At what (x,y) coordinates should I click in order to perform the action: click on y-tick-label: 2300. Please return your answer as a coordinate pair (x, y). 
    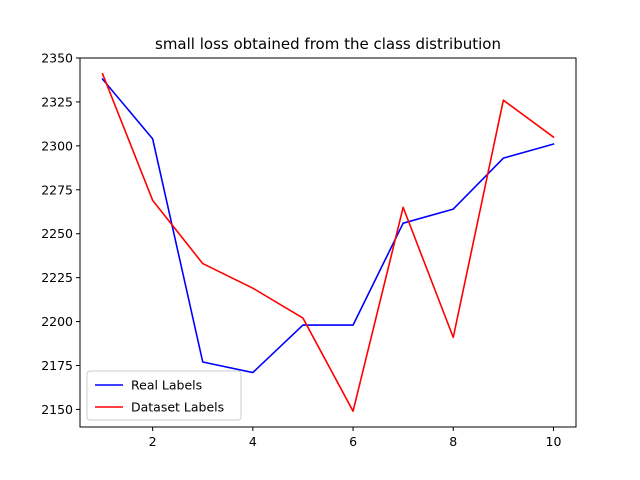
    Looking at the image, I should click on (57, 145).